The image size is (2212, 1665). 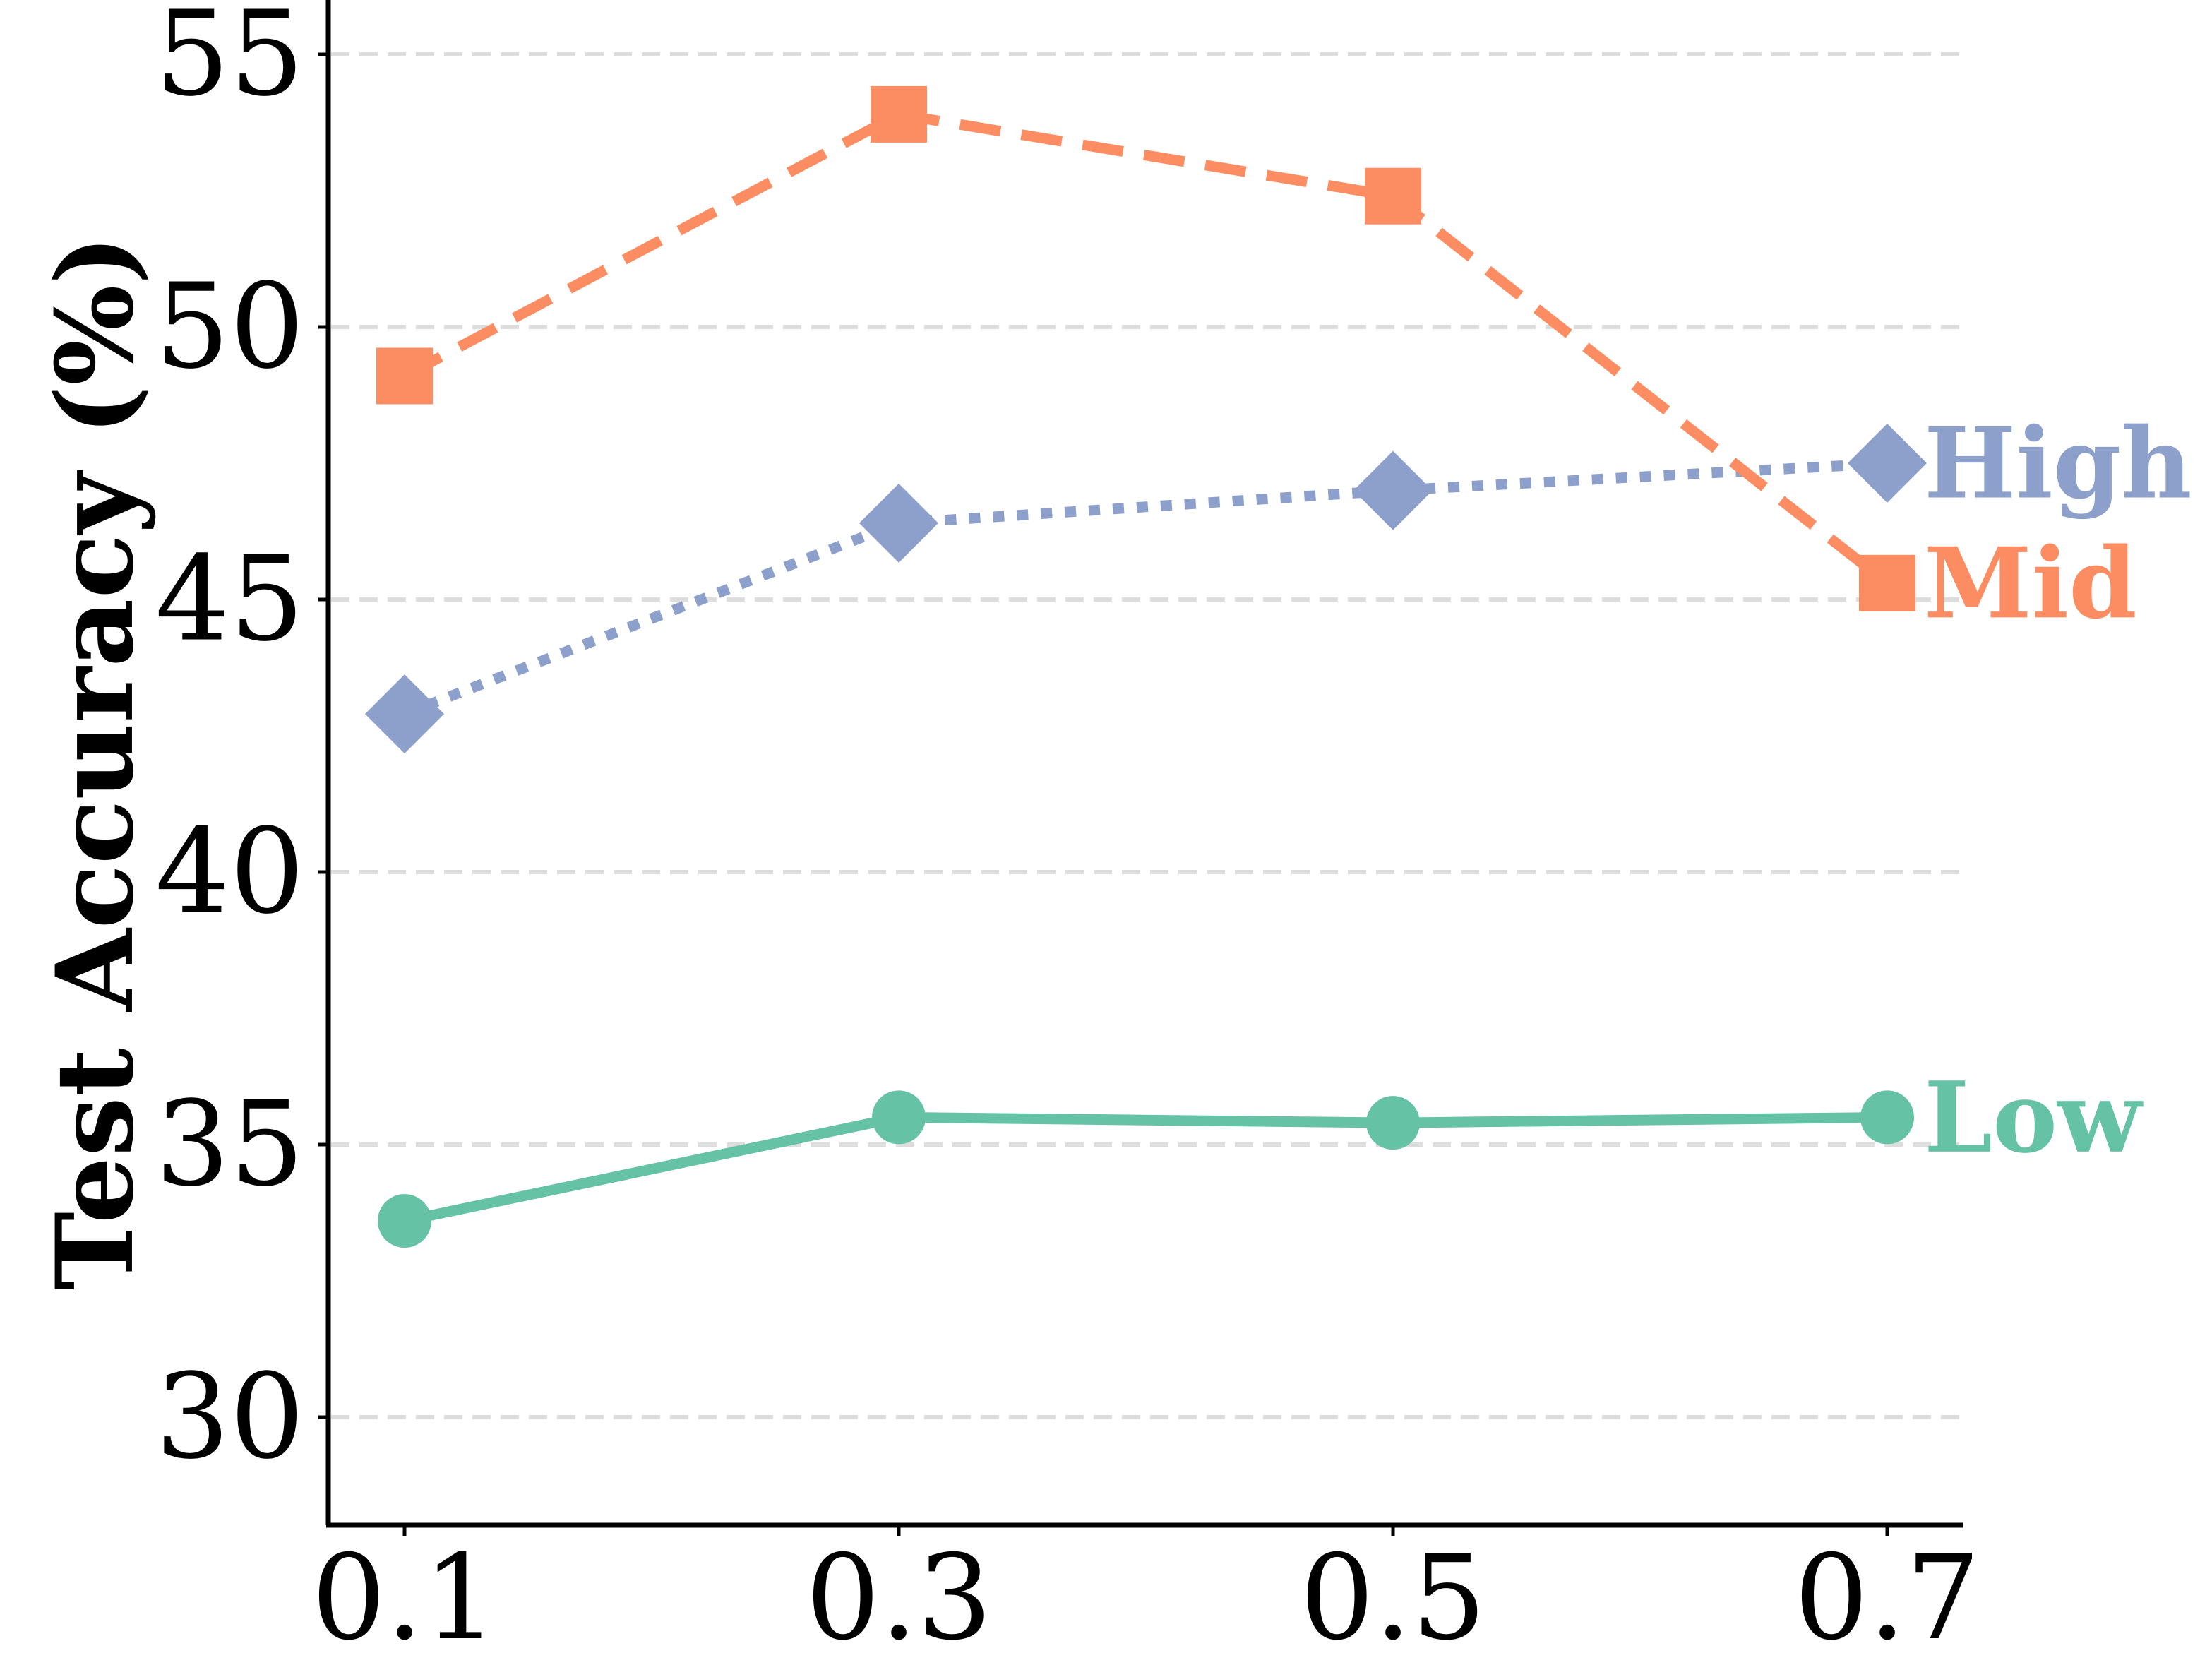 I want to click on series-label-high: High, so click(x=2058, y=463).